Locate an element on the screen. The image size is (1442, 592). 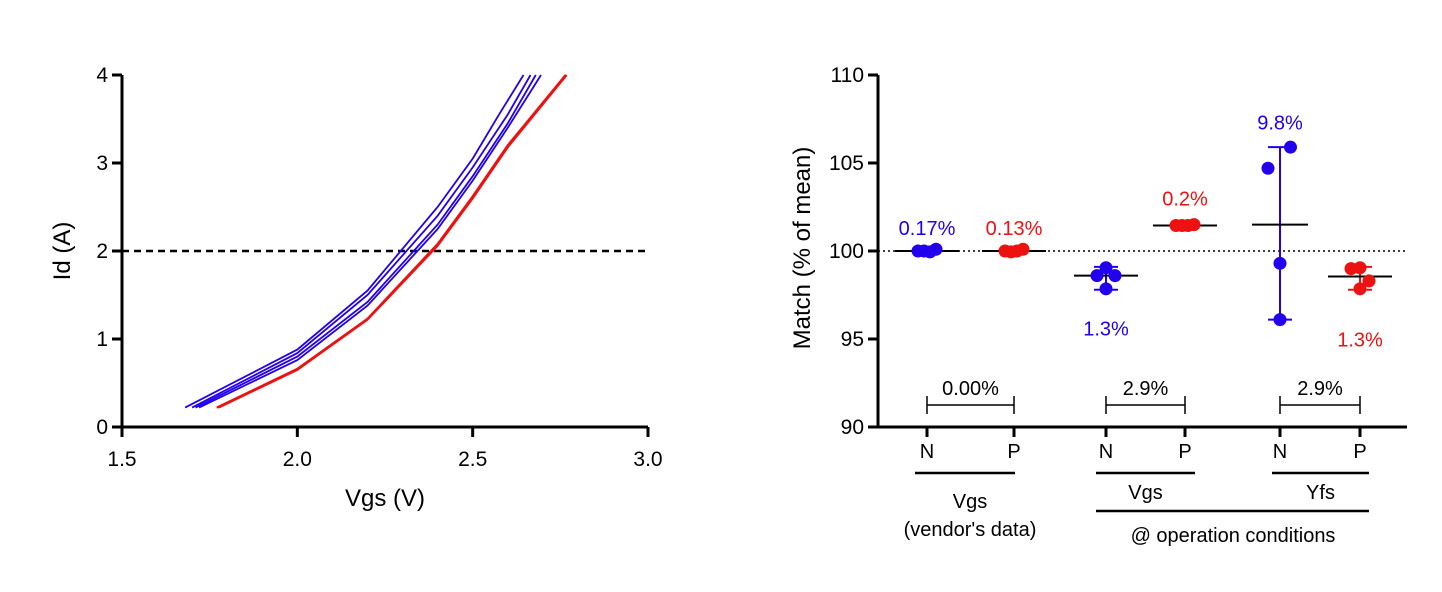
c2-y-tick-label: 90 is located at coordinates (852, 427).